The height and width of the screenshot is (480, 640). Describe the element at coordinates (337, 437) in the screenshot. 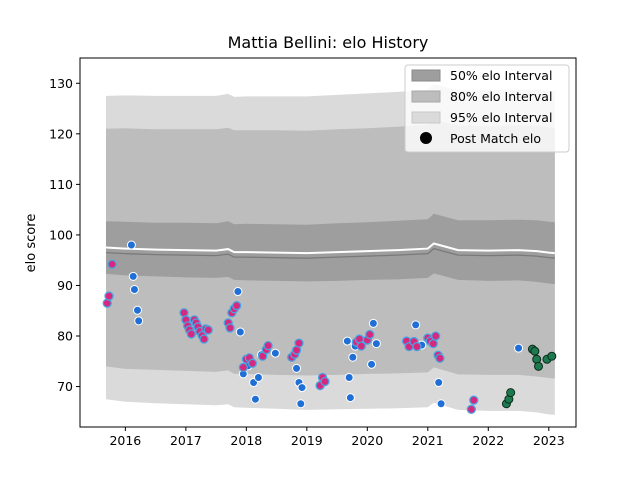

I see `x-axis: 2016 2017 2018 2019 2020 2021 2022 2023` at that location.